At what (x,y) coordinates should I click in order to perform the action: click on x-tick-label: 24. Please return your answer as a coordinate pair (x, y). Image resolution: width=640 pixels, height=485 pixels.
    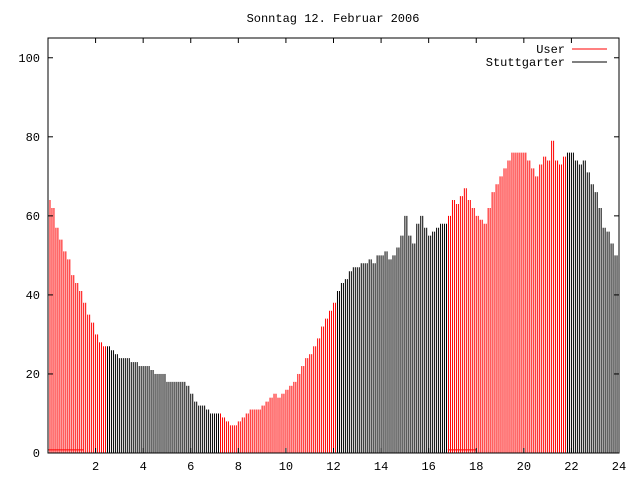
    Looking at the image, I should click on (619, 467).